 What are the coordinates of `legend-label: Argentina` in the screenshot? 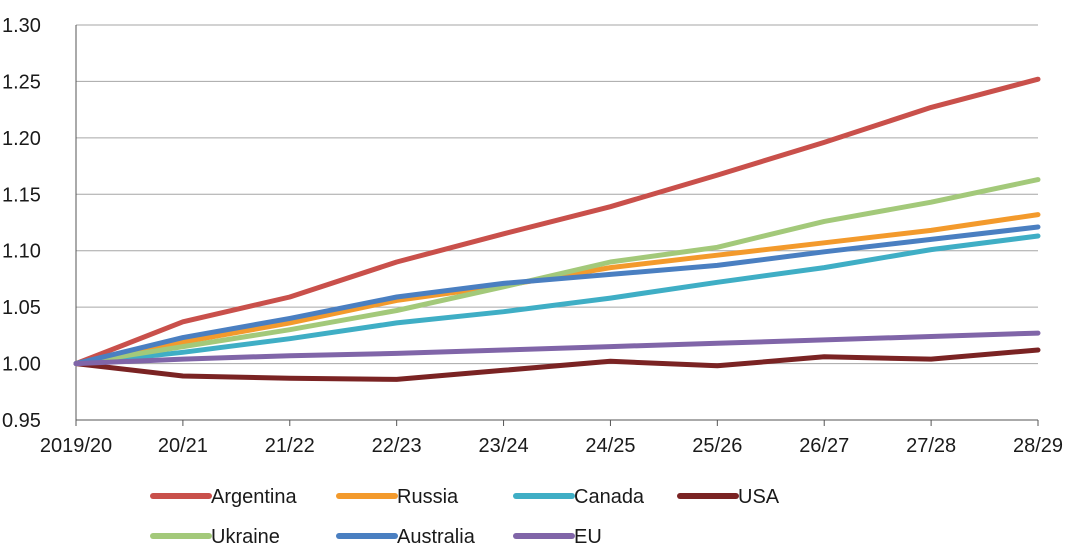 It's located at (254, 497).